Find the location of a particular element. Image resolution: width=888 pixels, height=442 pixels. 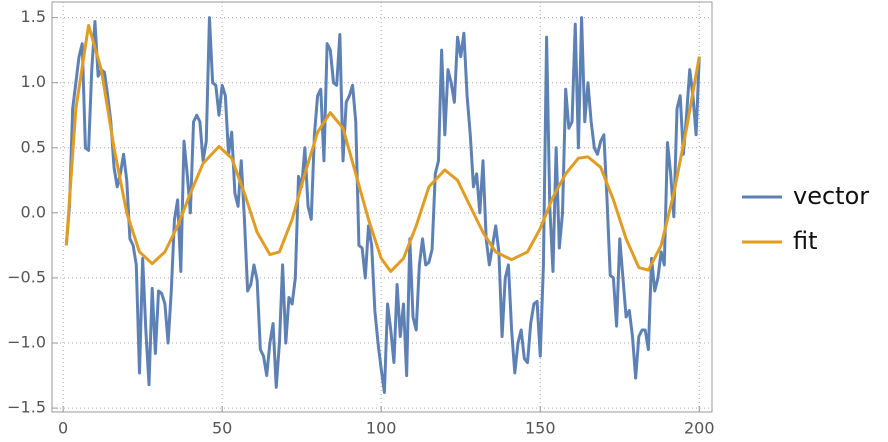

y-tick-label: 0.5 is located at coordinates (33, 146).